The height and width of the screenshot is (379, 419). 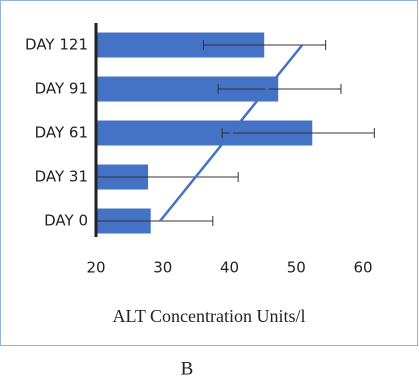 What do you see at coordinates (229, 268) in the screenshot?
I see `x-tick-label: 40` at bounding box center [229, 268].